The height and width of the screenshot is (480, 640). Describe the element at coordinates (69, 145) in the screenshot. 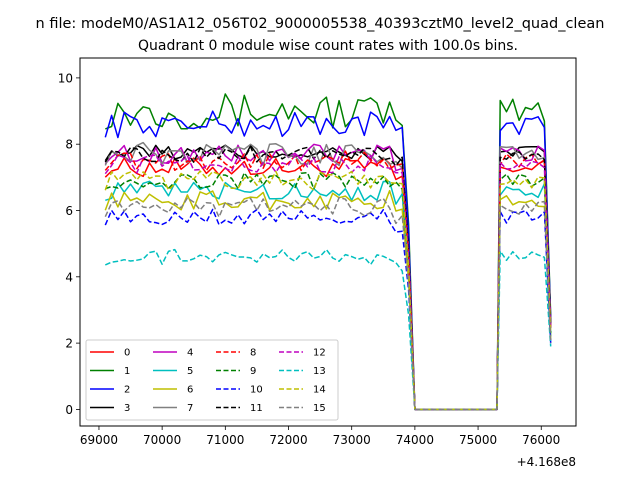

I see `y-tick-label: 8` at that location.